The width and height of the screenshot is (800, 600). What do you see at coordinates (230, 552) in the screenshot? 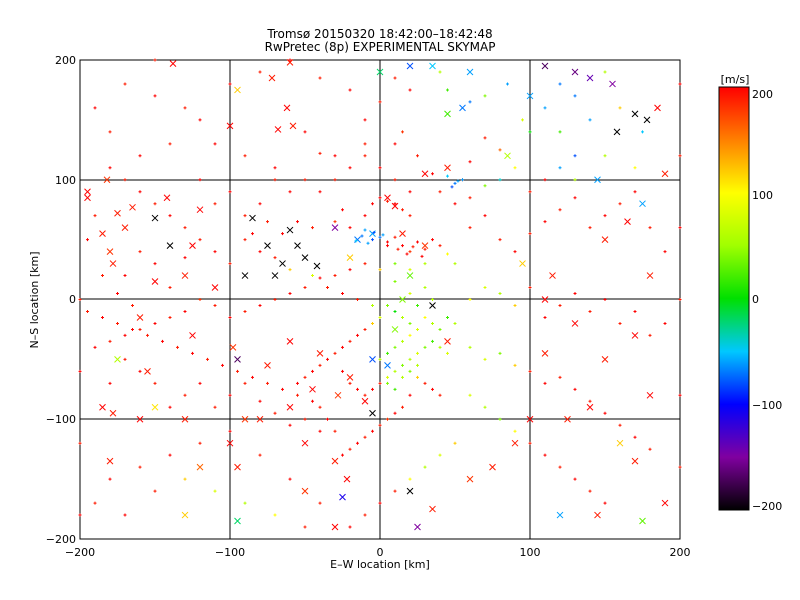
I see `x-tick-label-1: −100` at bounding box center [230, 552].